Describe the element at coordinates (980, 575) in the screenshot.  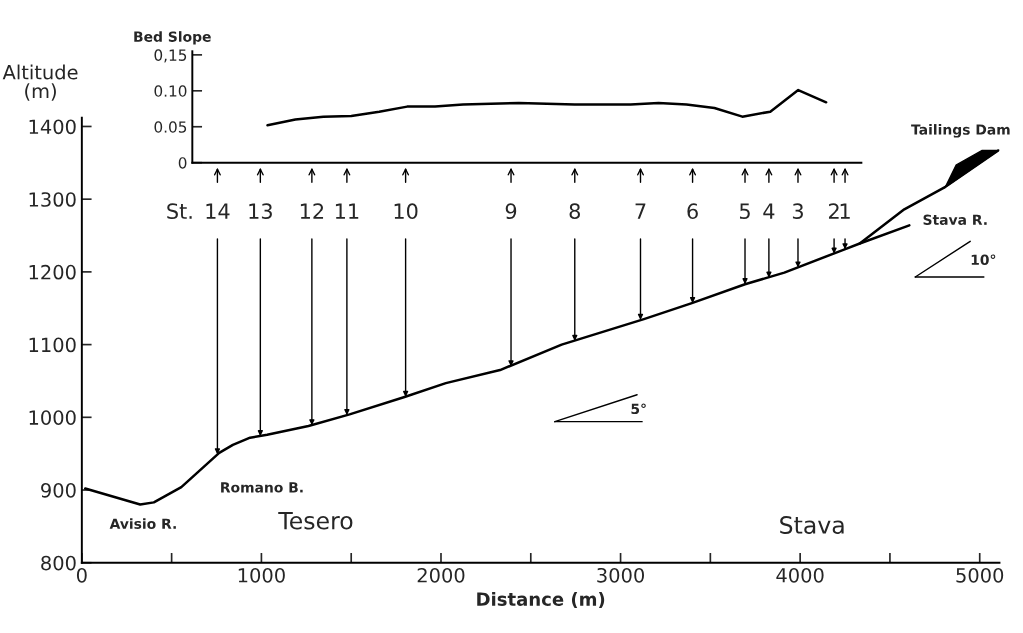
I see `x-tick-label: 5000` at that location.